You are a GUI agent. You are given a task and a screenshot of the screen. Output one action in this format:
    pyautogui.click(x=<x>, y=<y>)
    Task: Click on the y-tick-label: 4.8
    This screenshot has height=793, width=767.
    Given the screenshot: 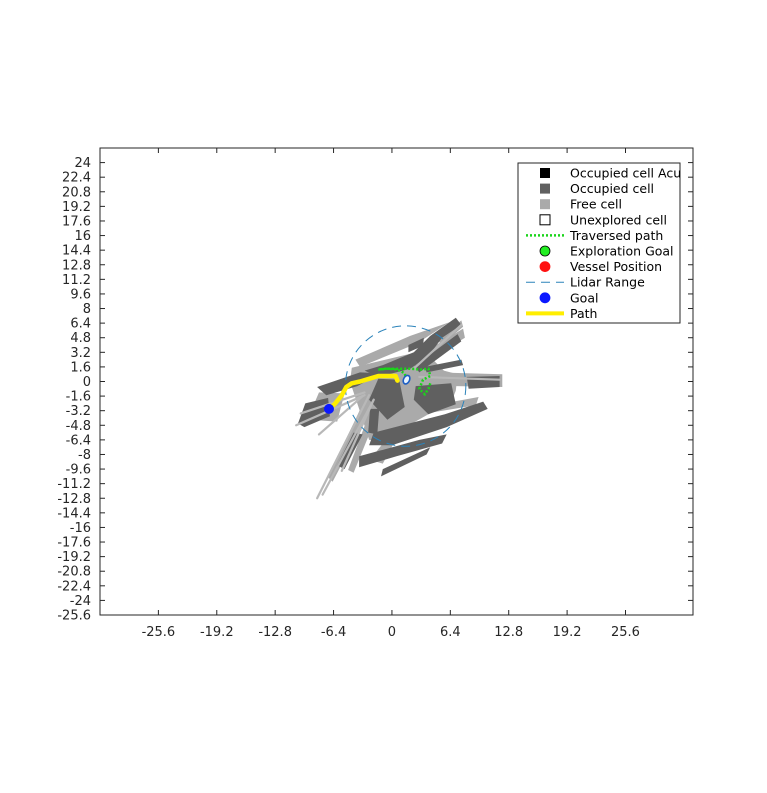 What is the action you would take?
    pyautogui.click(x=80, y=338)
    